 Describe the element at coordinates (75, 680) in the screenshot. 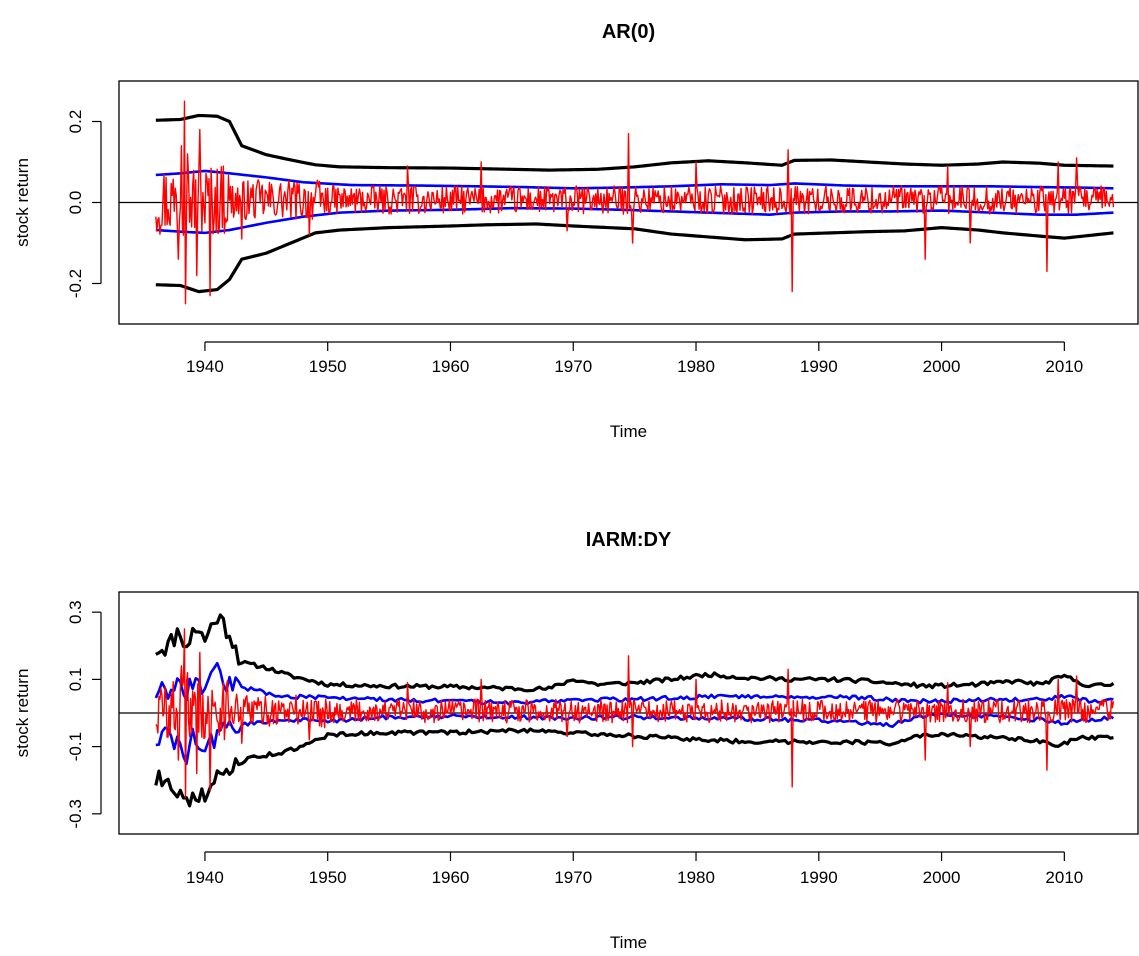

I see `y-tick-label: 0.1` at that location.